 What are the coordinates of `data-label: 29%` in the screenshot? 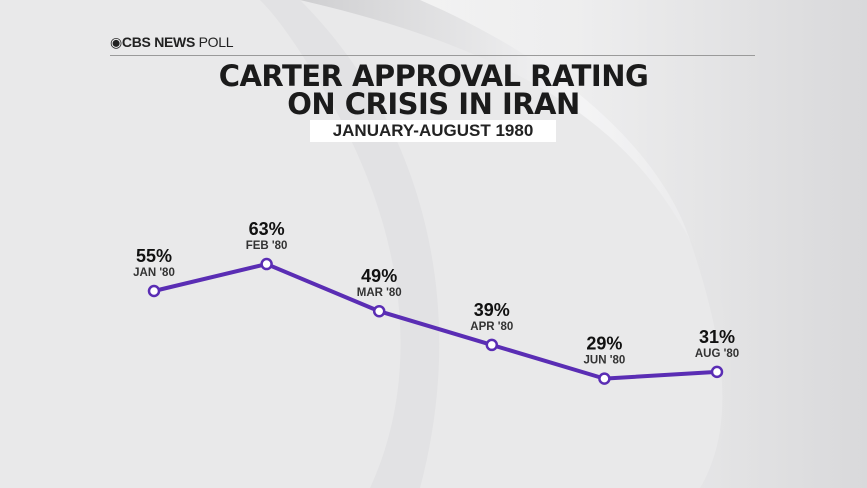 It's located at (604, 344).